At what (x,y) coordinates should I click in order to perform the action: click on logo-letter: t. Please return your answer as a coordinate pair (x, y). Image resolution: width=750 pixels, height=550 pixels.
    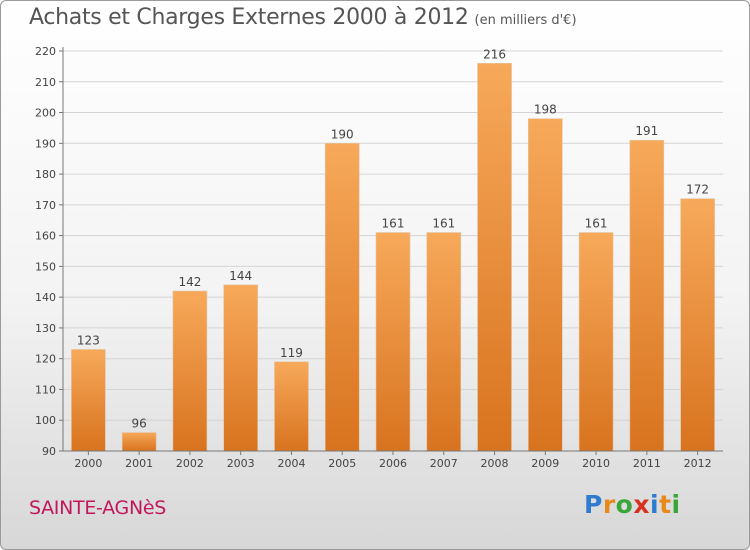
    Looking at the image, I should click on (665, 504).